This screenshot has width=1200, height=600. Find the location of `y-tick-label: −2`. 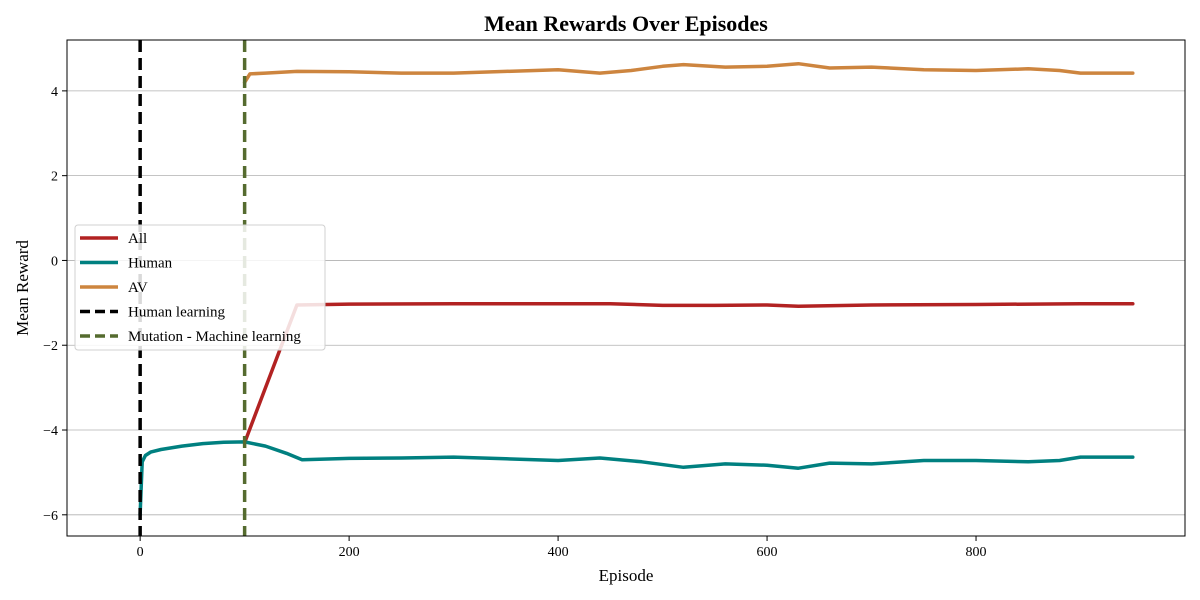

y-tick-label: −2 is located at coordinates (50, 346).